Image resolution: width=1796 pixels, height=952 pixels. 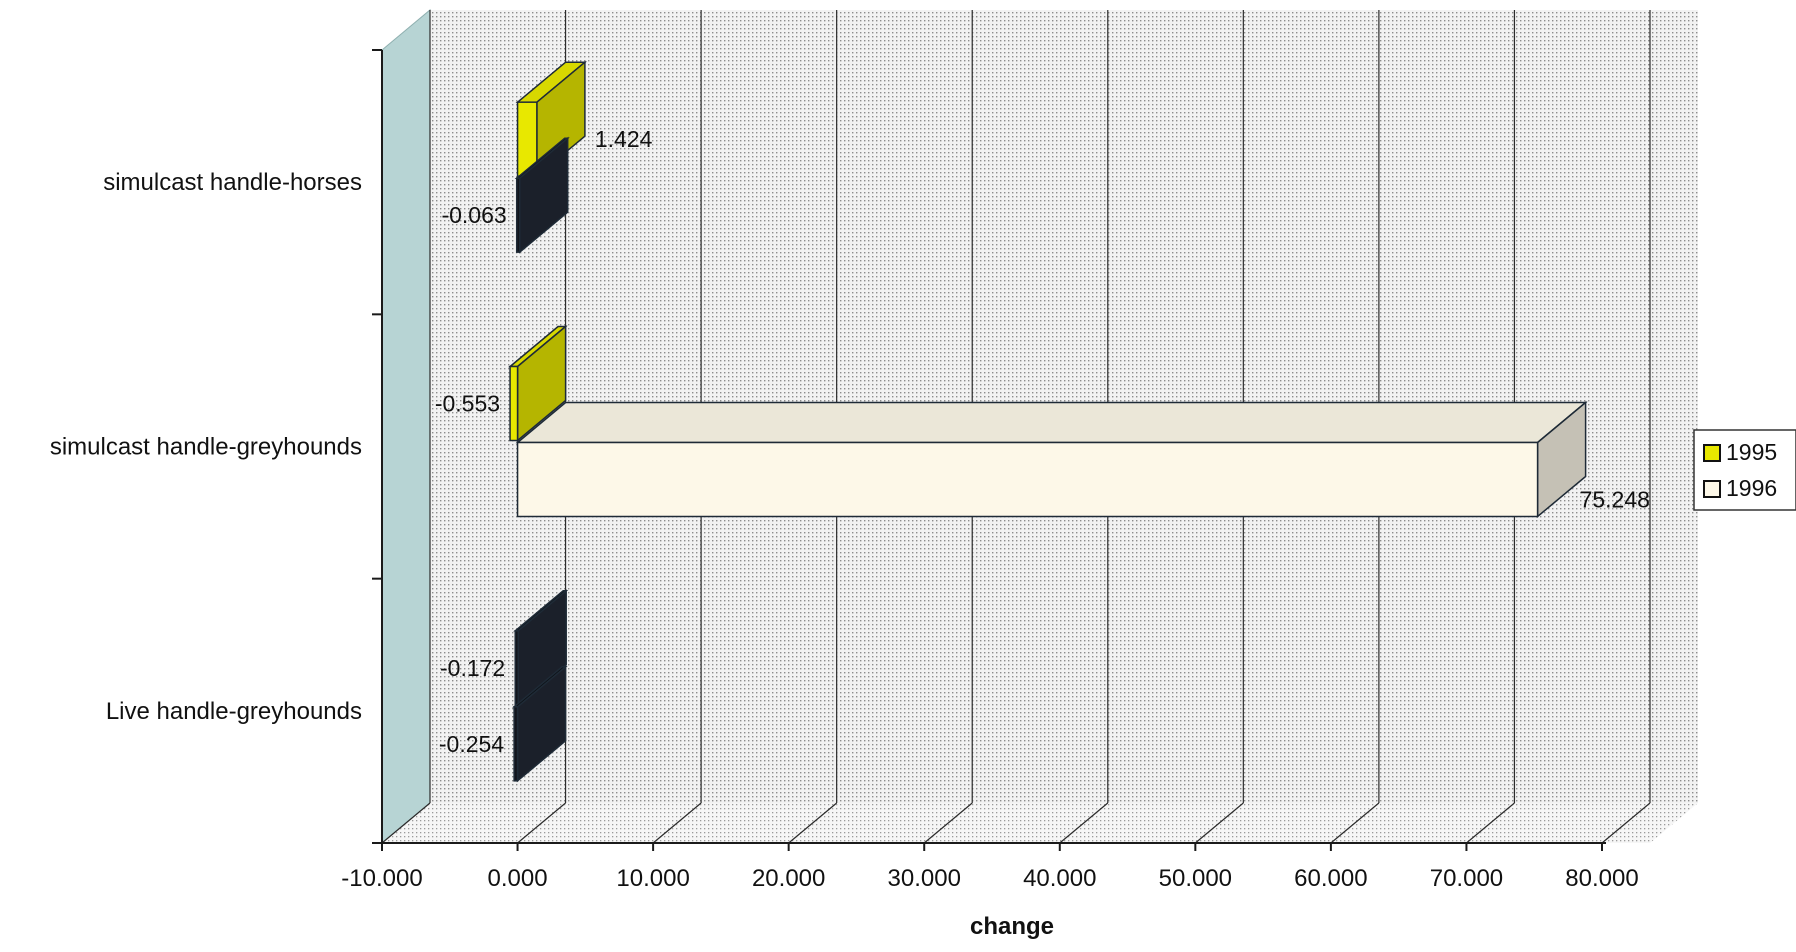 I want to click on category-label: simulcast handle-horses, so click(x=232, y=182).